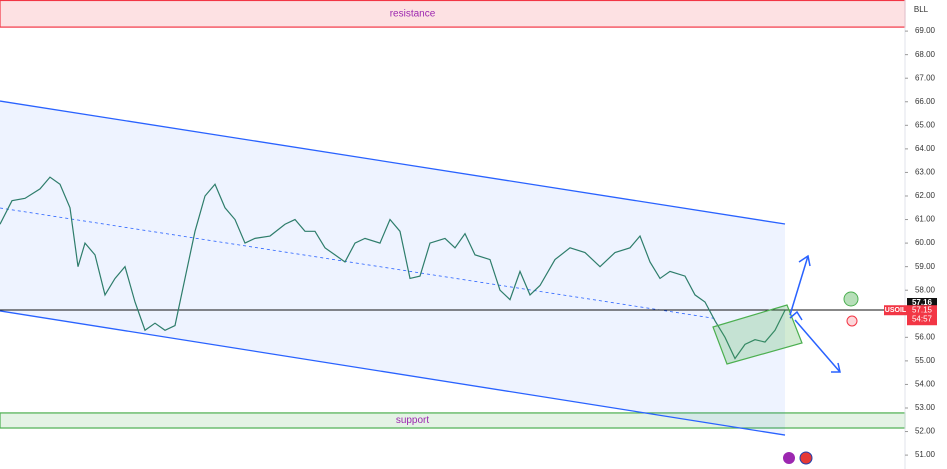 This screenshot has height=469, width=947. What do you see at coordinates (815, 313) in the screenshot?
I see `arrows` at bounding box center [815, 313].